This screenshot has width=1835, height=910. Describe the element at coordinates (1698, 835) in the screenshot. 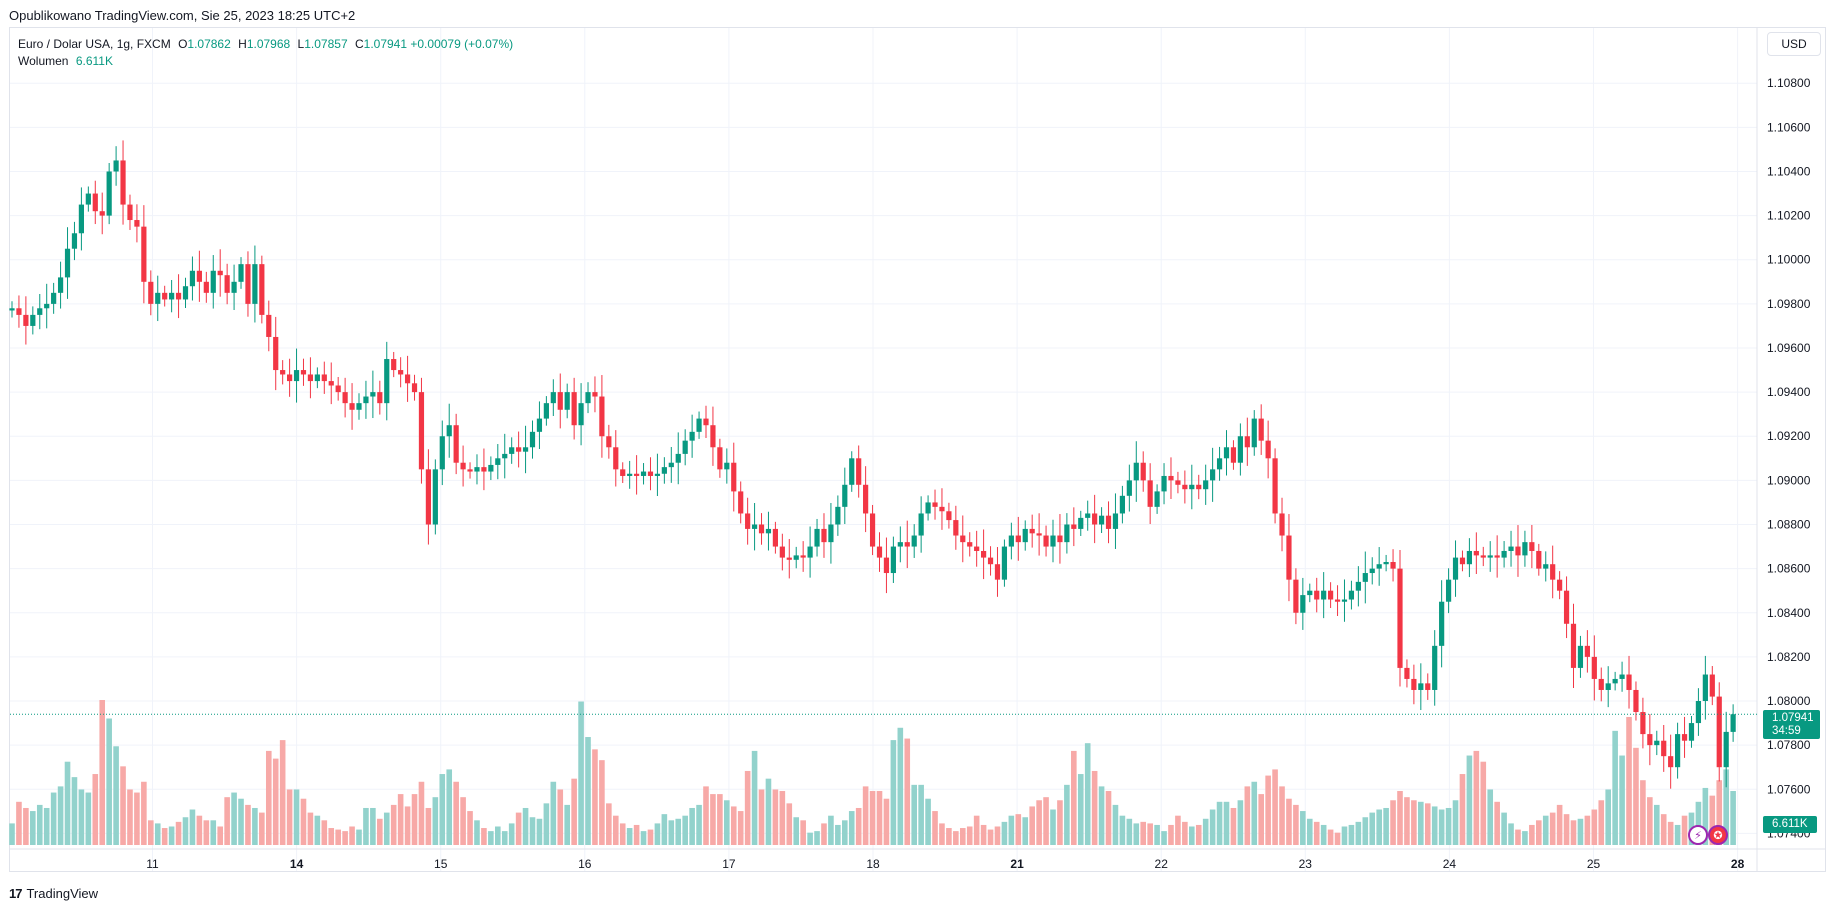

I see `lightning-event-icon: ⚡` at that location.